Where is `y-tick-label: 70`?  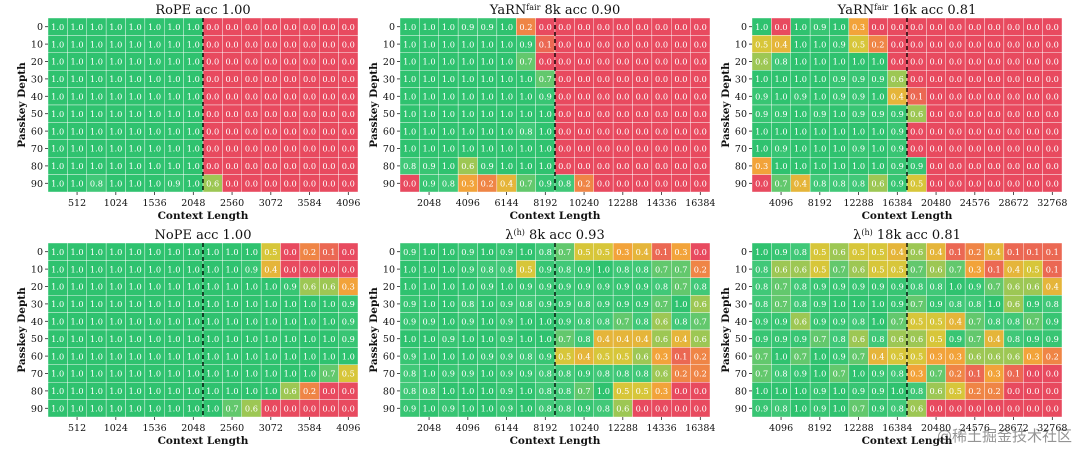
y-tick-label: 70 is located at coordinates (741, 374).